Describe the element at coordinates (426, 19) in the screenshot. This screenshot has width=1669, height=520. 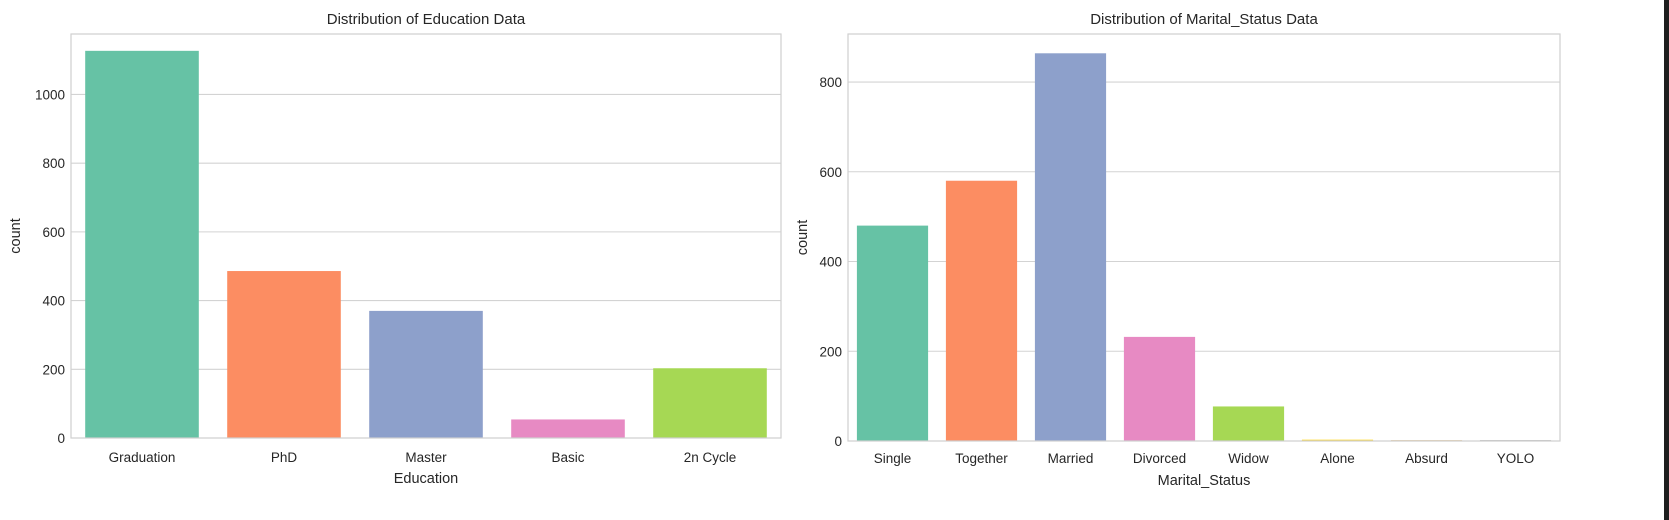
I see `chart-title: Distribution of Education Data` at that location.